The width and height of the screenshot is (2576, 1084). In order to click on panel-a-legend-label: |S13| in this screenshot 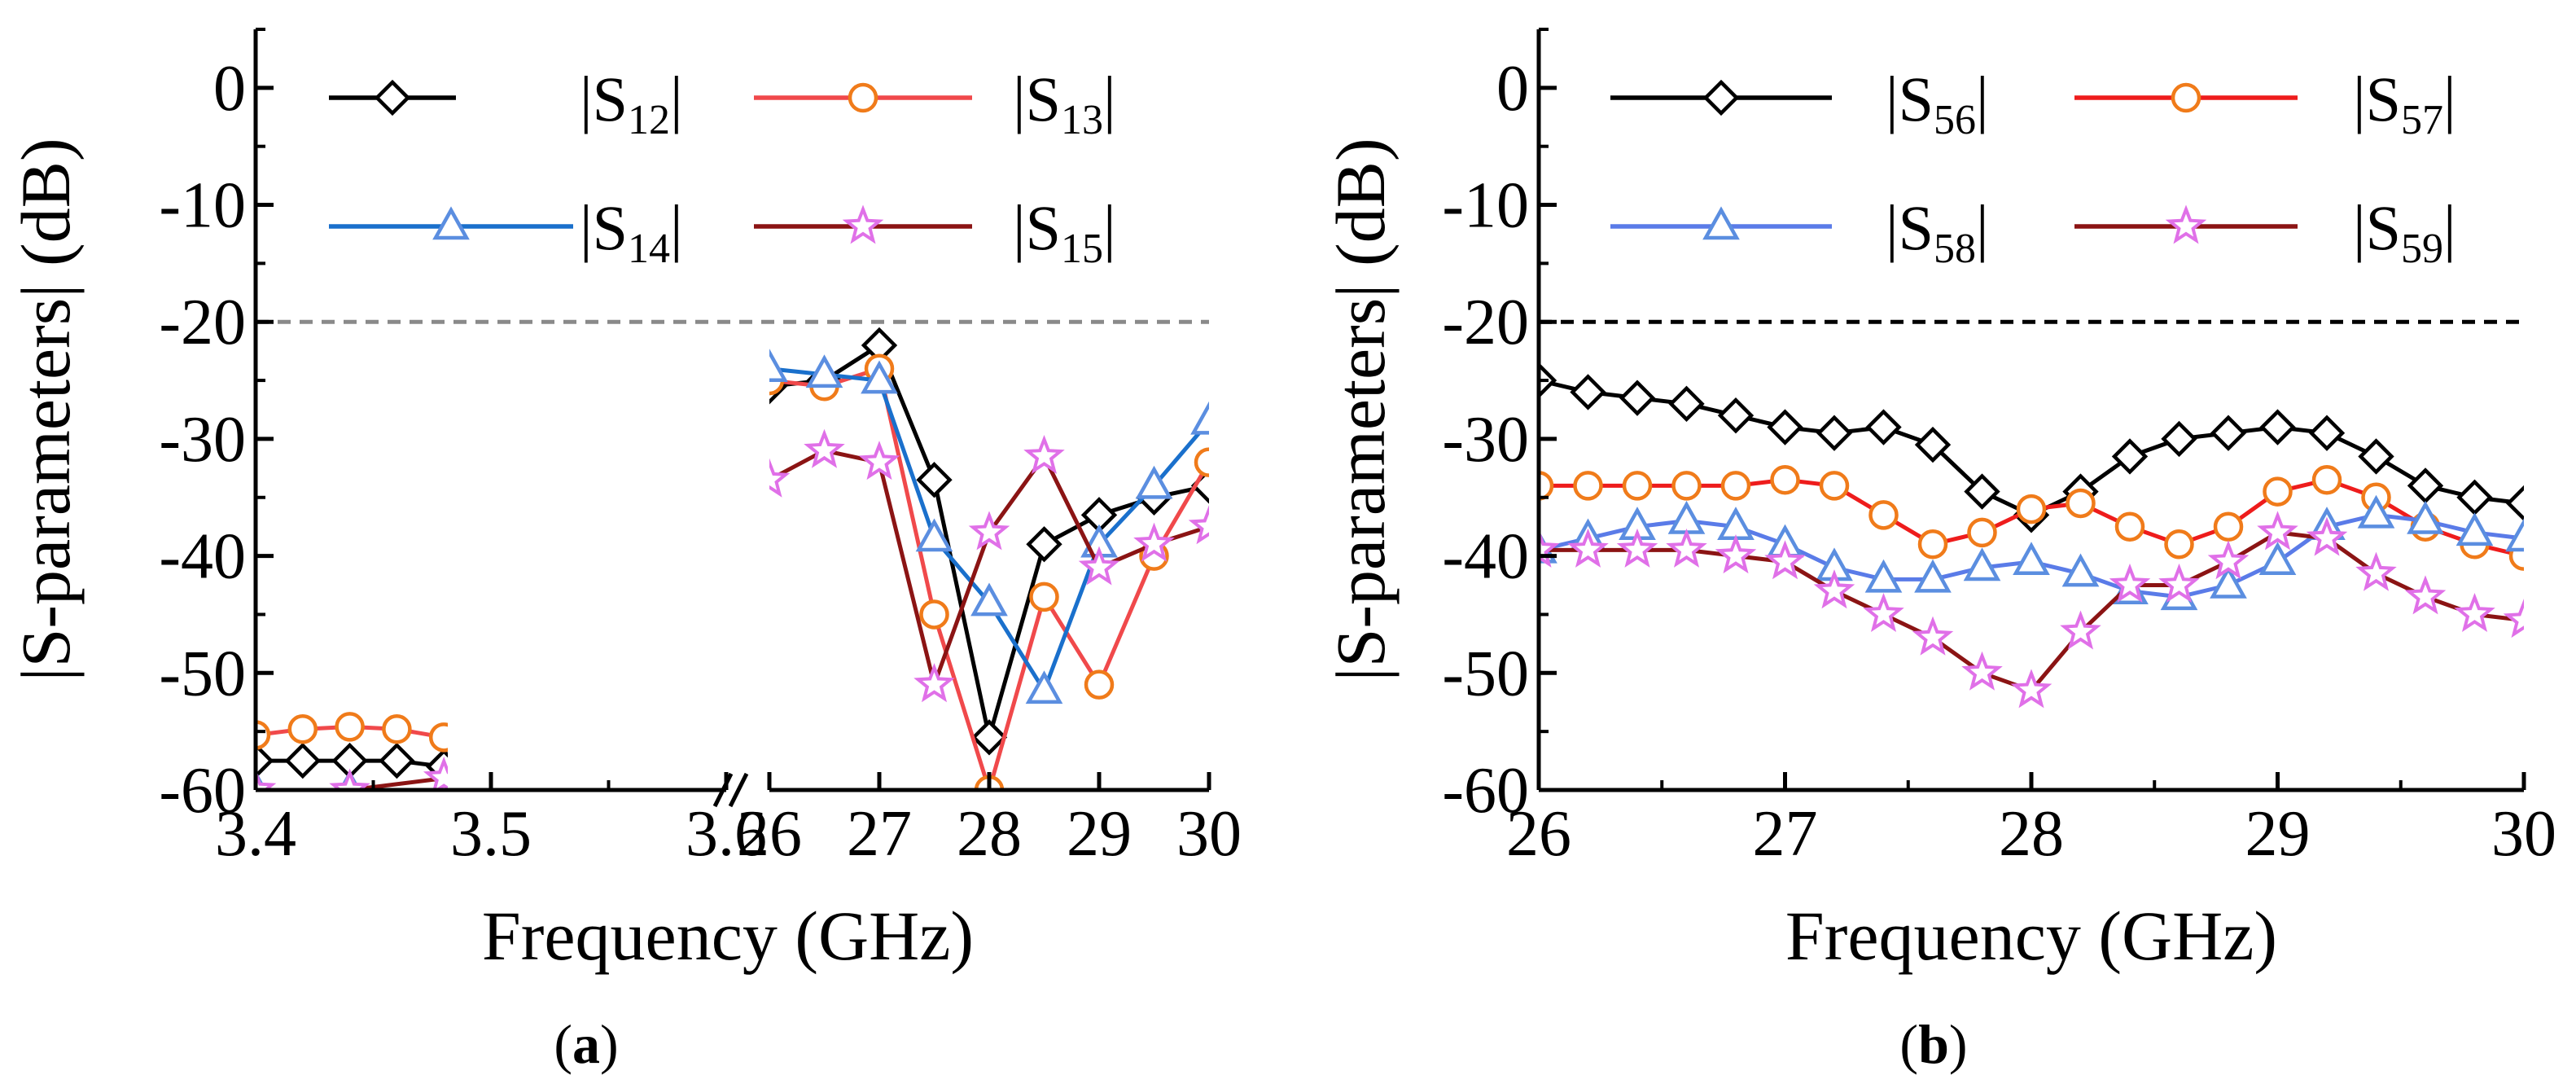, I will do `click(1064, 104)`.